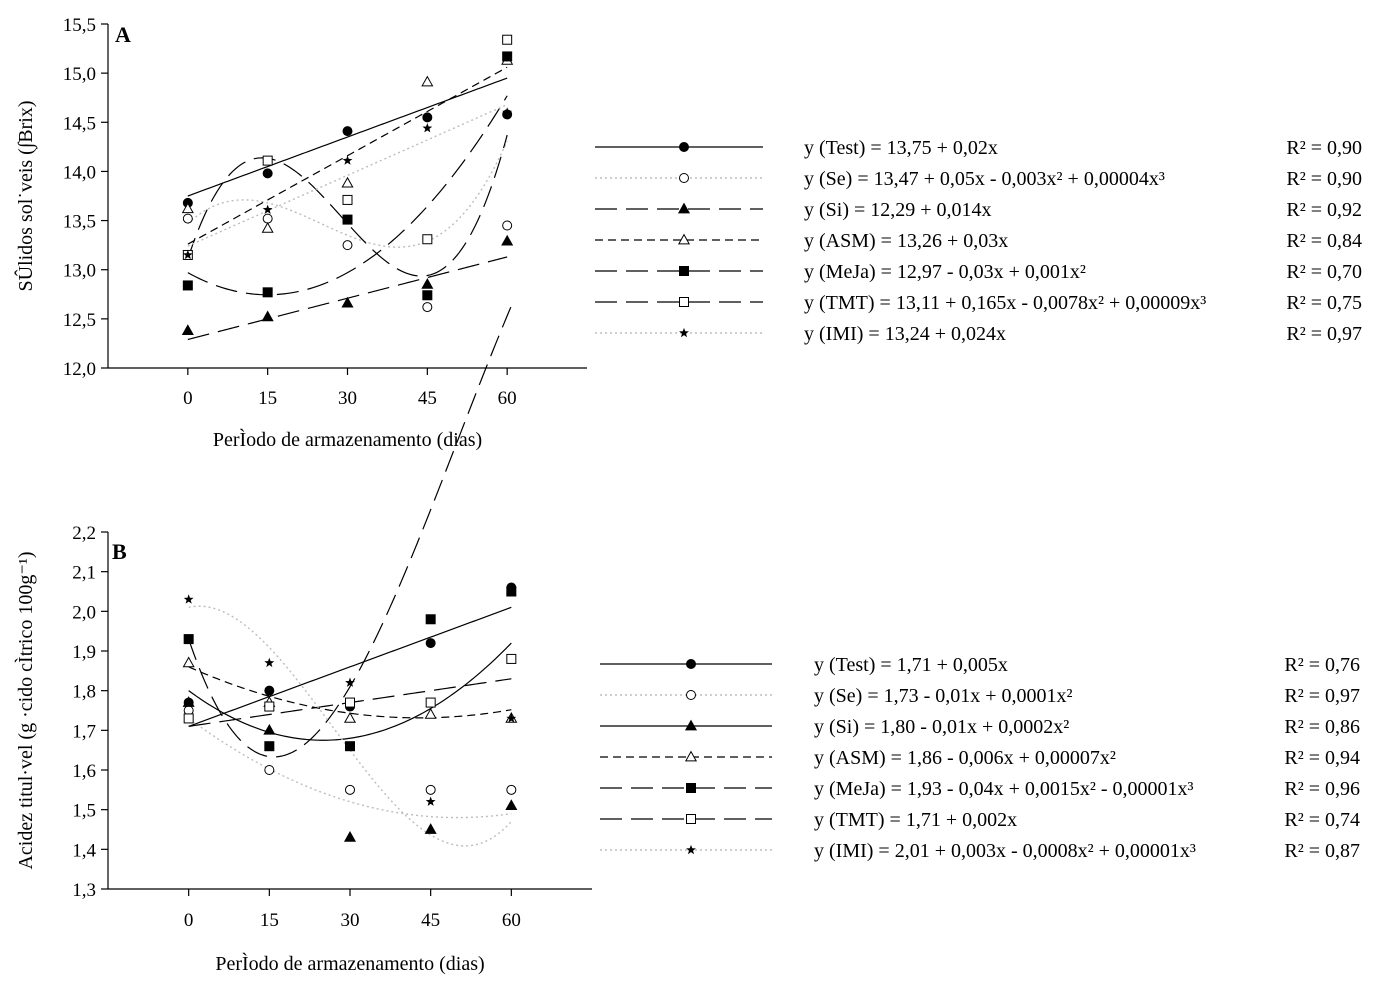  What do you see at coordinates (84, 533) in the screenshot?
I see `y-tick-label: 2,2` at bounding box center [84, 533].